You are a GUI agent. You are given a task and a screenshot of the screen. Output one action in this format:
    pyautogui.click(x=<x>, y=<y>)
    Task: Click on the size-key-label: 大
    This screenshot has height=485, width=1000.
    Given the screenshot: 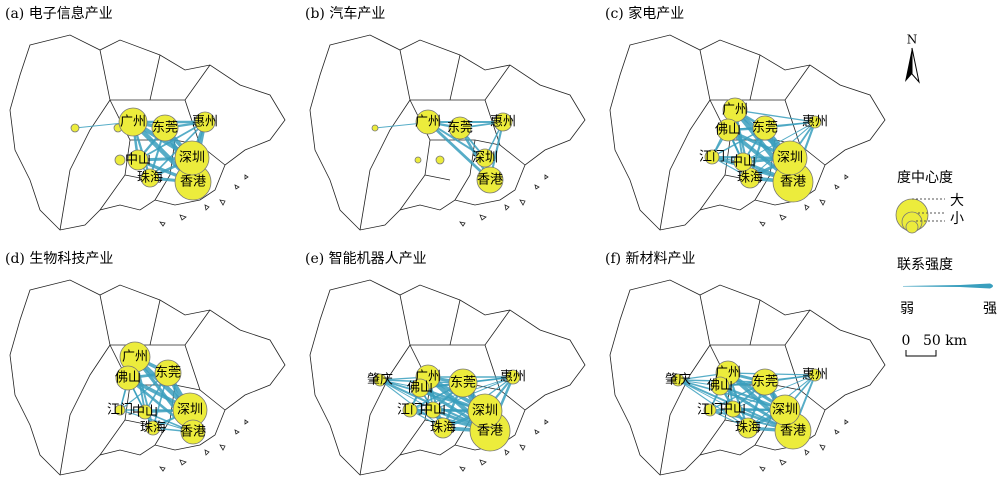 What is the action you would take?
    pyautogui.click(x=957, y=201)
    